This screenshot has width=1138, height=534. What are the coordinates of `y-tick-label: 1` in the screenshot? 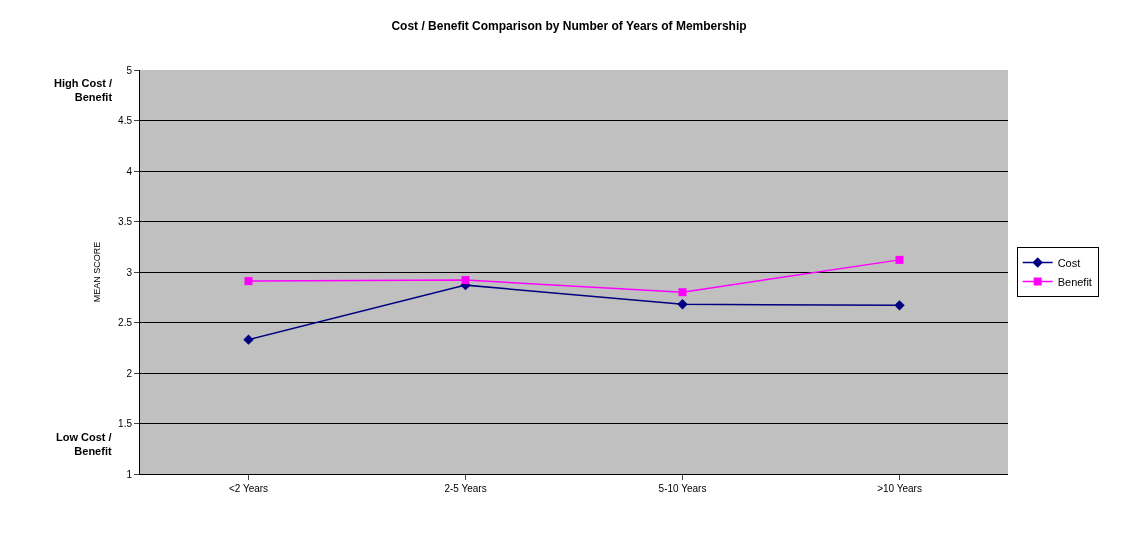 It's located at (129, 474).